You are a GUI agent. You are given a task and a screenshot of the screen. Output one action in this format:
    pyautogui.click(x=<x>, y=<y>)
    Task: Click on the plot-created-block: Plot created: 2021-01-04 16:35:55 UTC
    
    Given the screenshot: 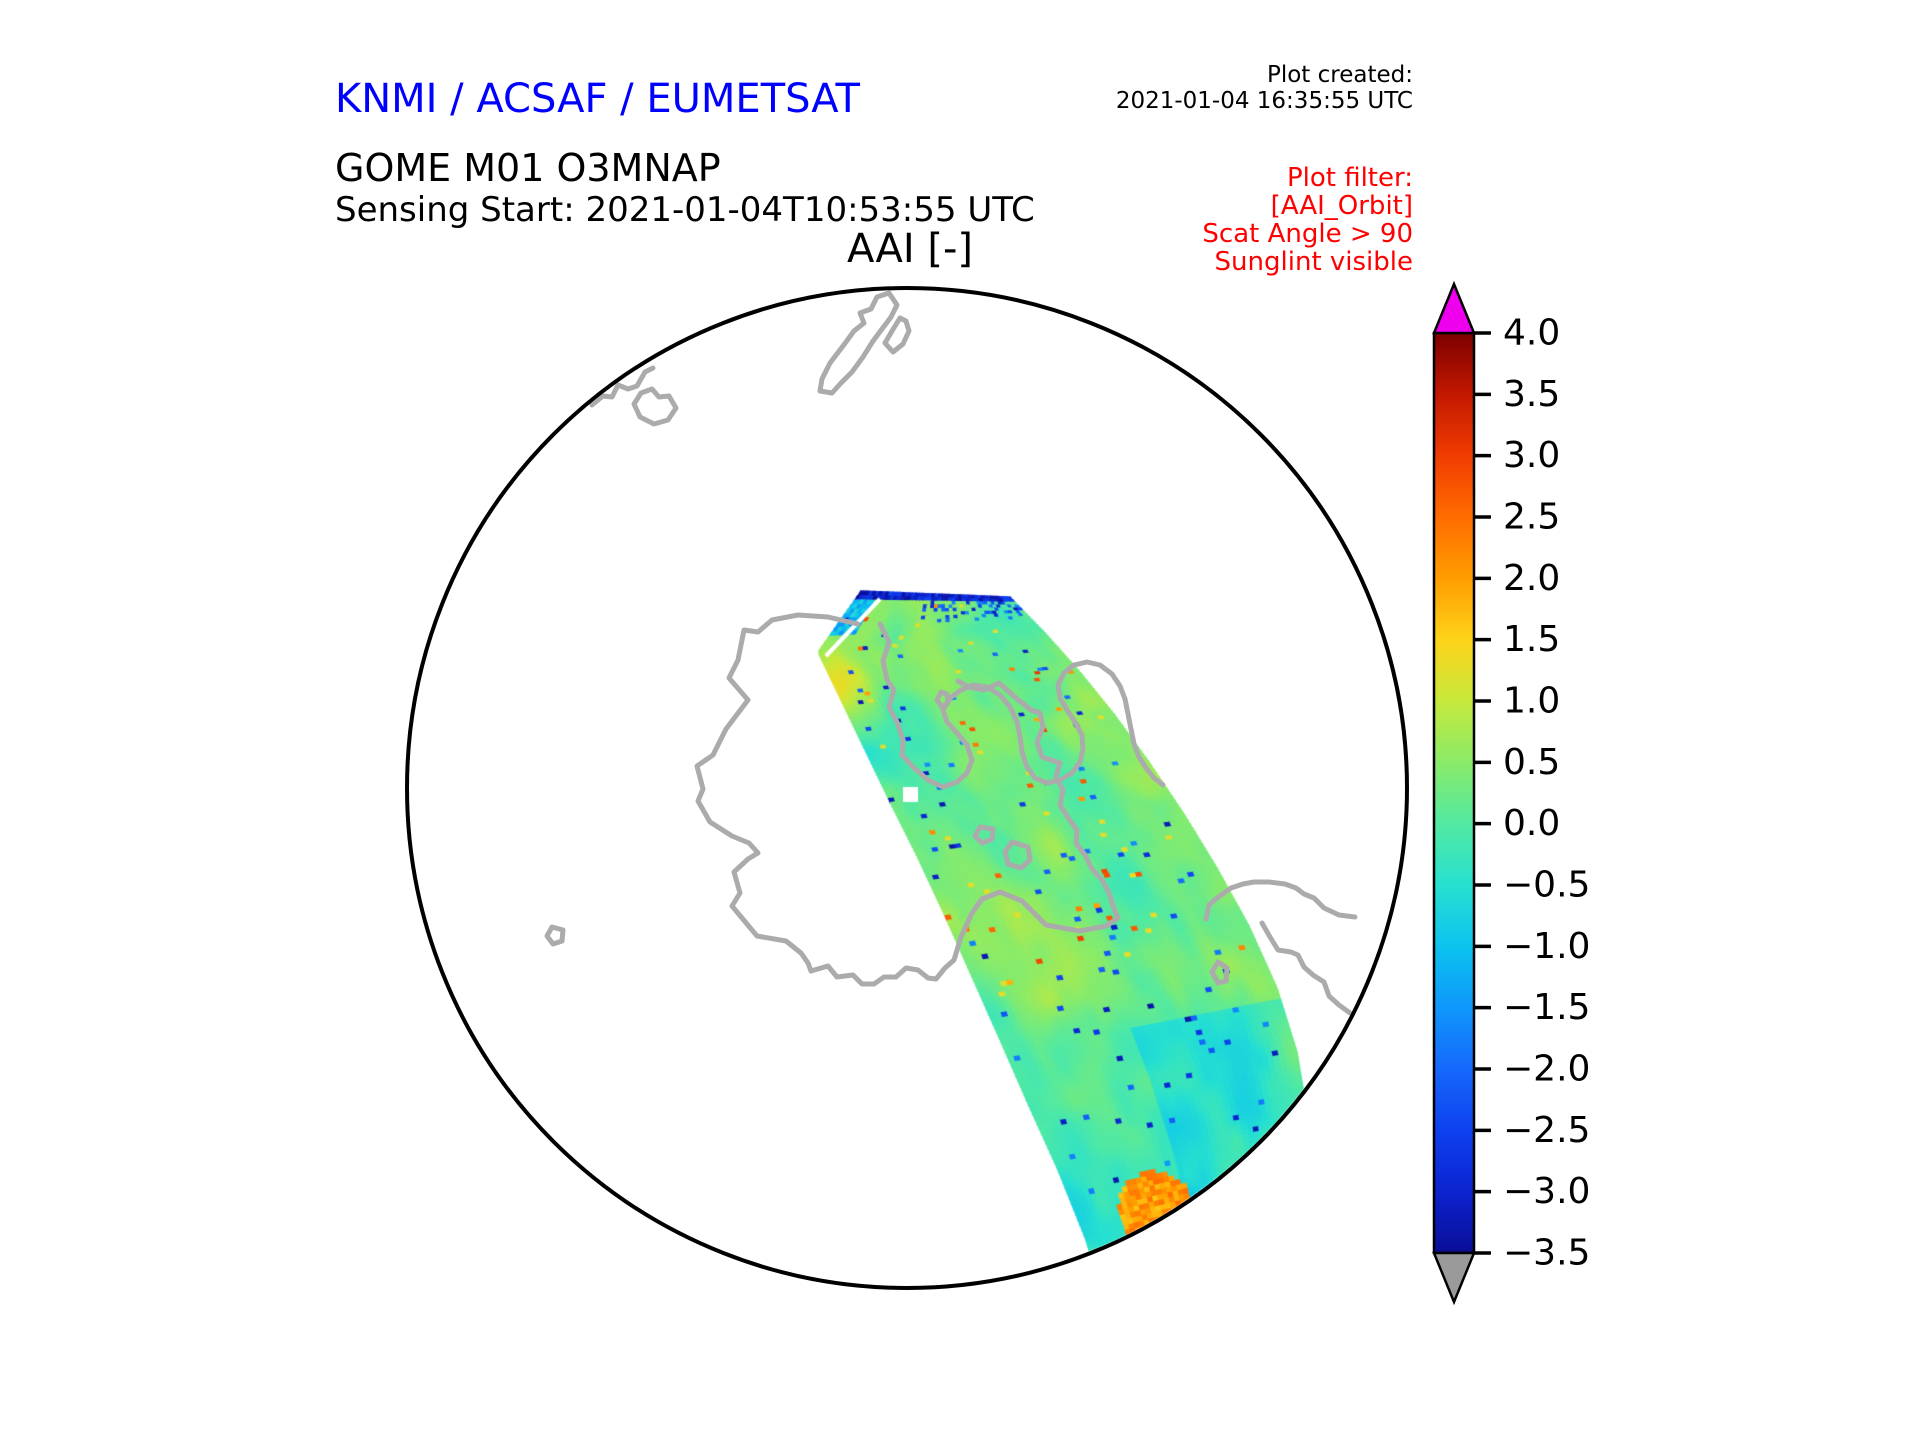 What is the action you would take?
    pyautogui.click(x=1264, y=88)
    